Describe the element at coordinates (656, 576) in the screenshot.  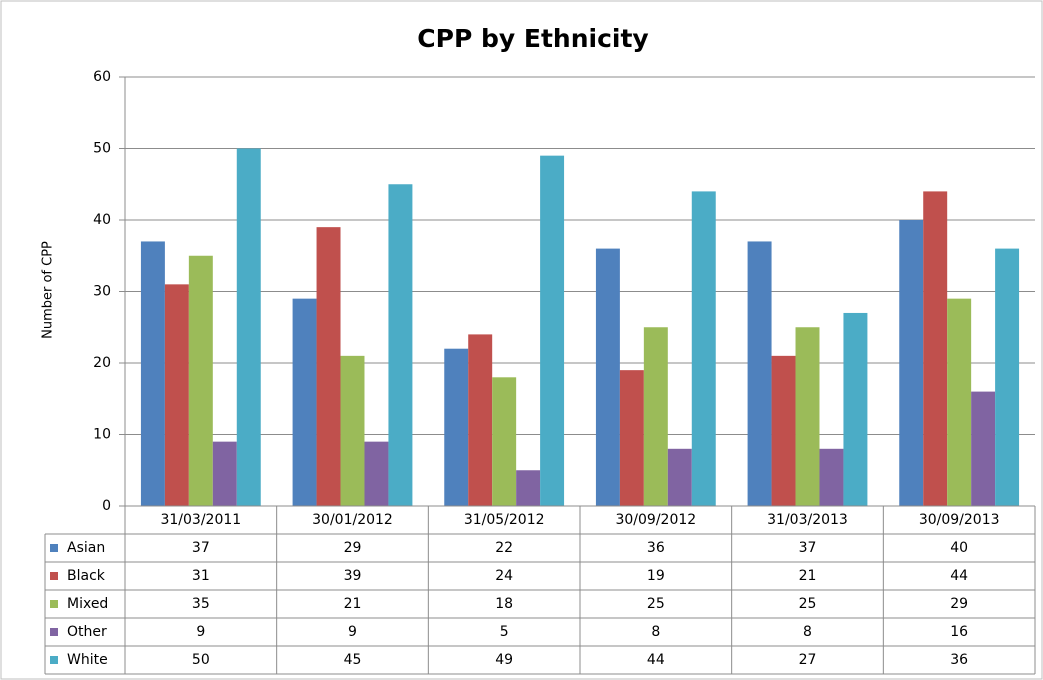
I see `table-cell: 19` at that location.